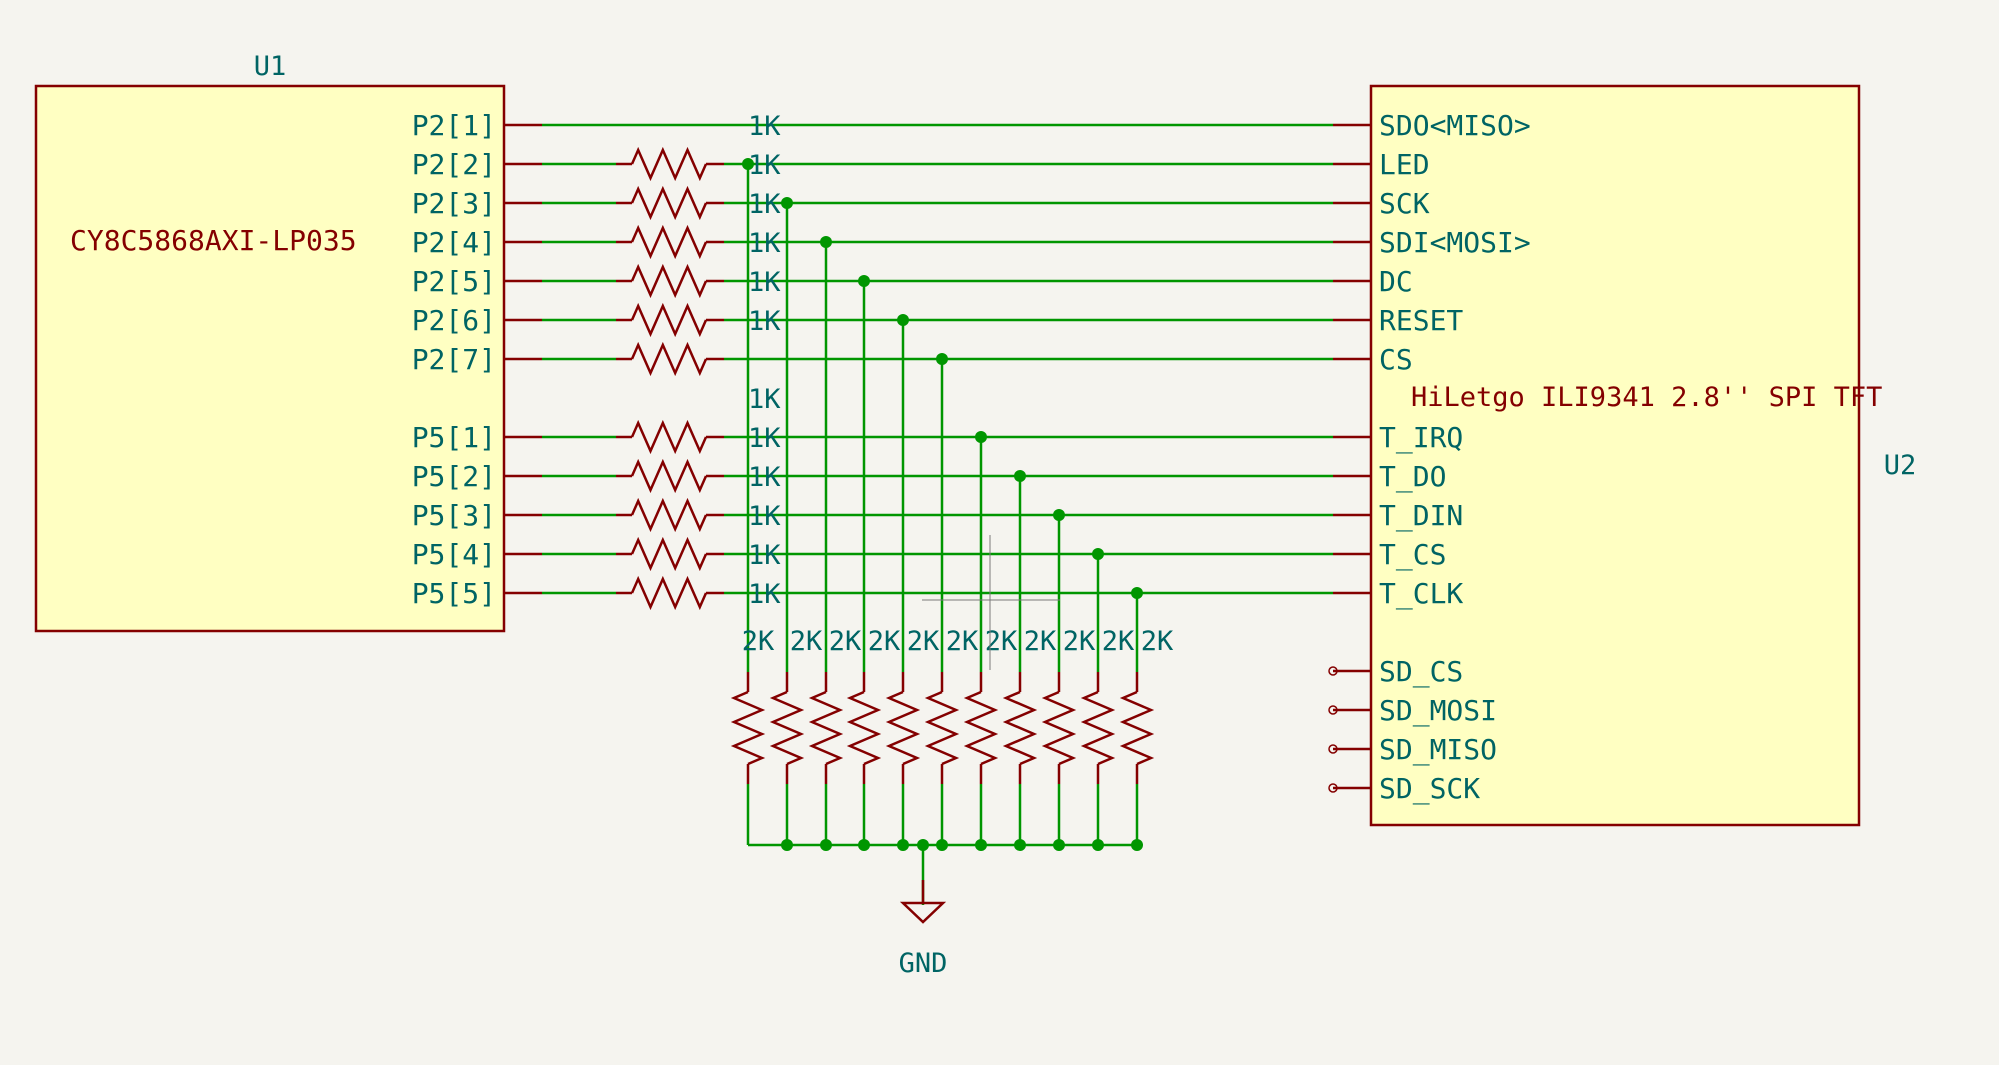 This screenshot has height=1065, width=1999. Describe the element at coordinates (942, 504) in the screenshot. I see `junctions` at that location.